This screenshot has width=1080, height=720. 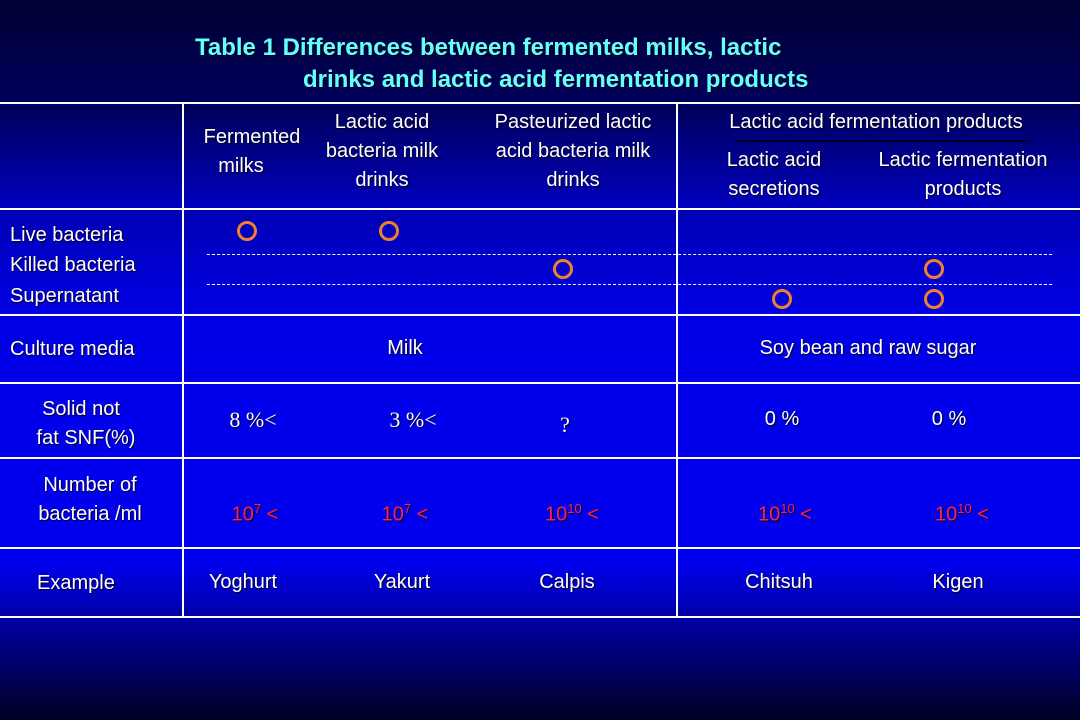 I want to click on label-text: bacteria /ml, so click(x=90, y=514).